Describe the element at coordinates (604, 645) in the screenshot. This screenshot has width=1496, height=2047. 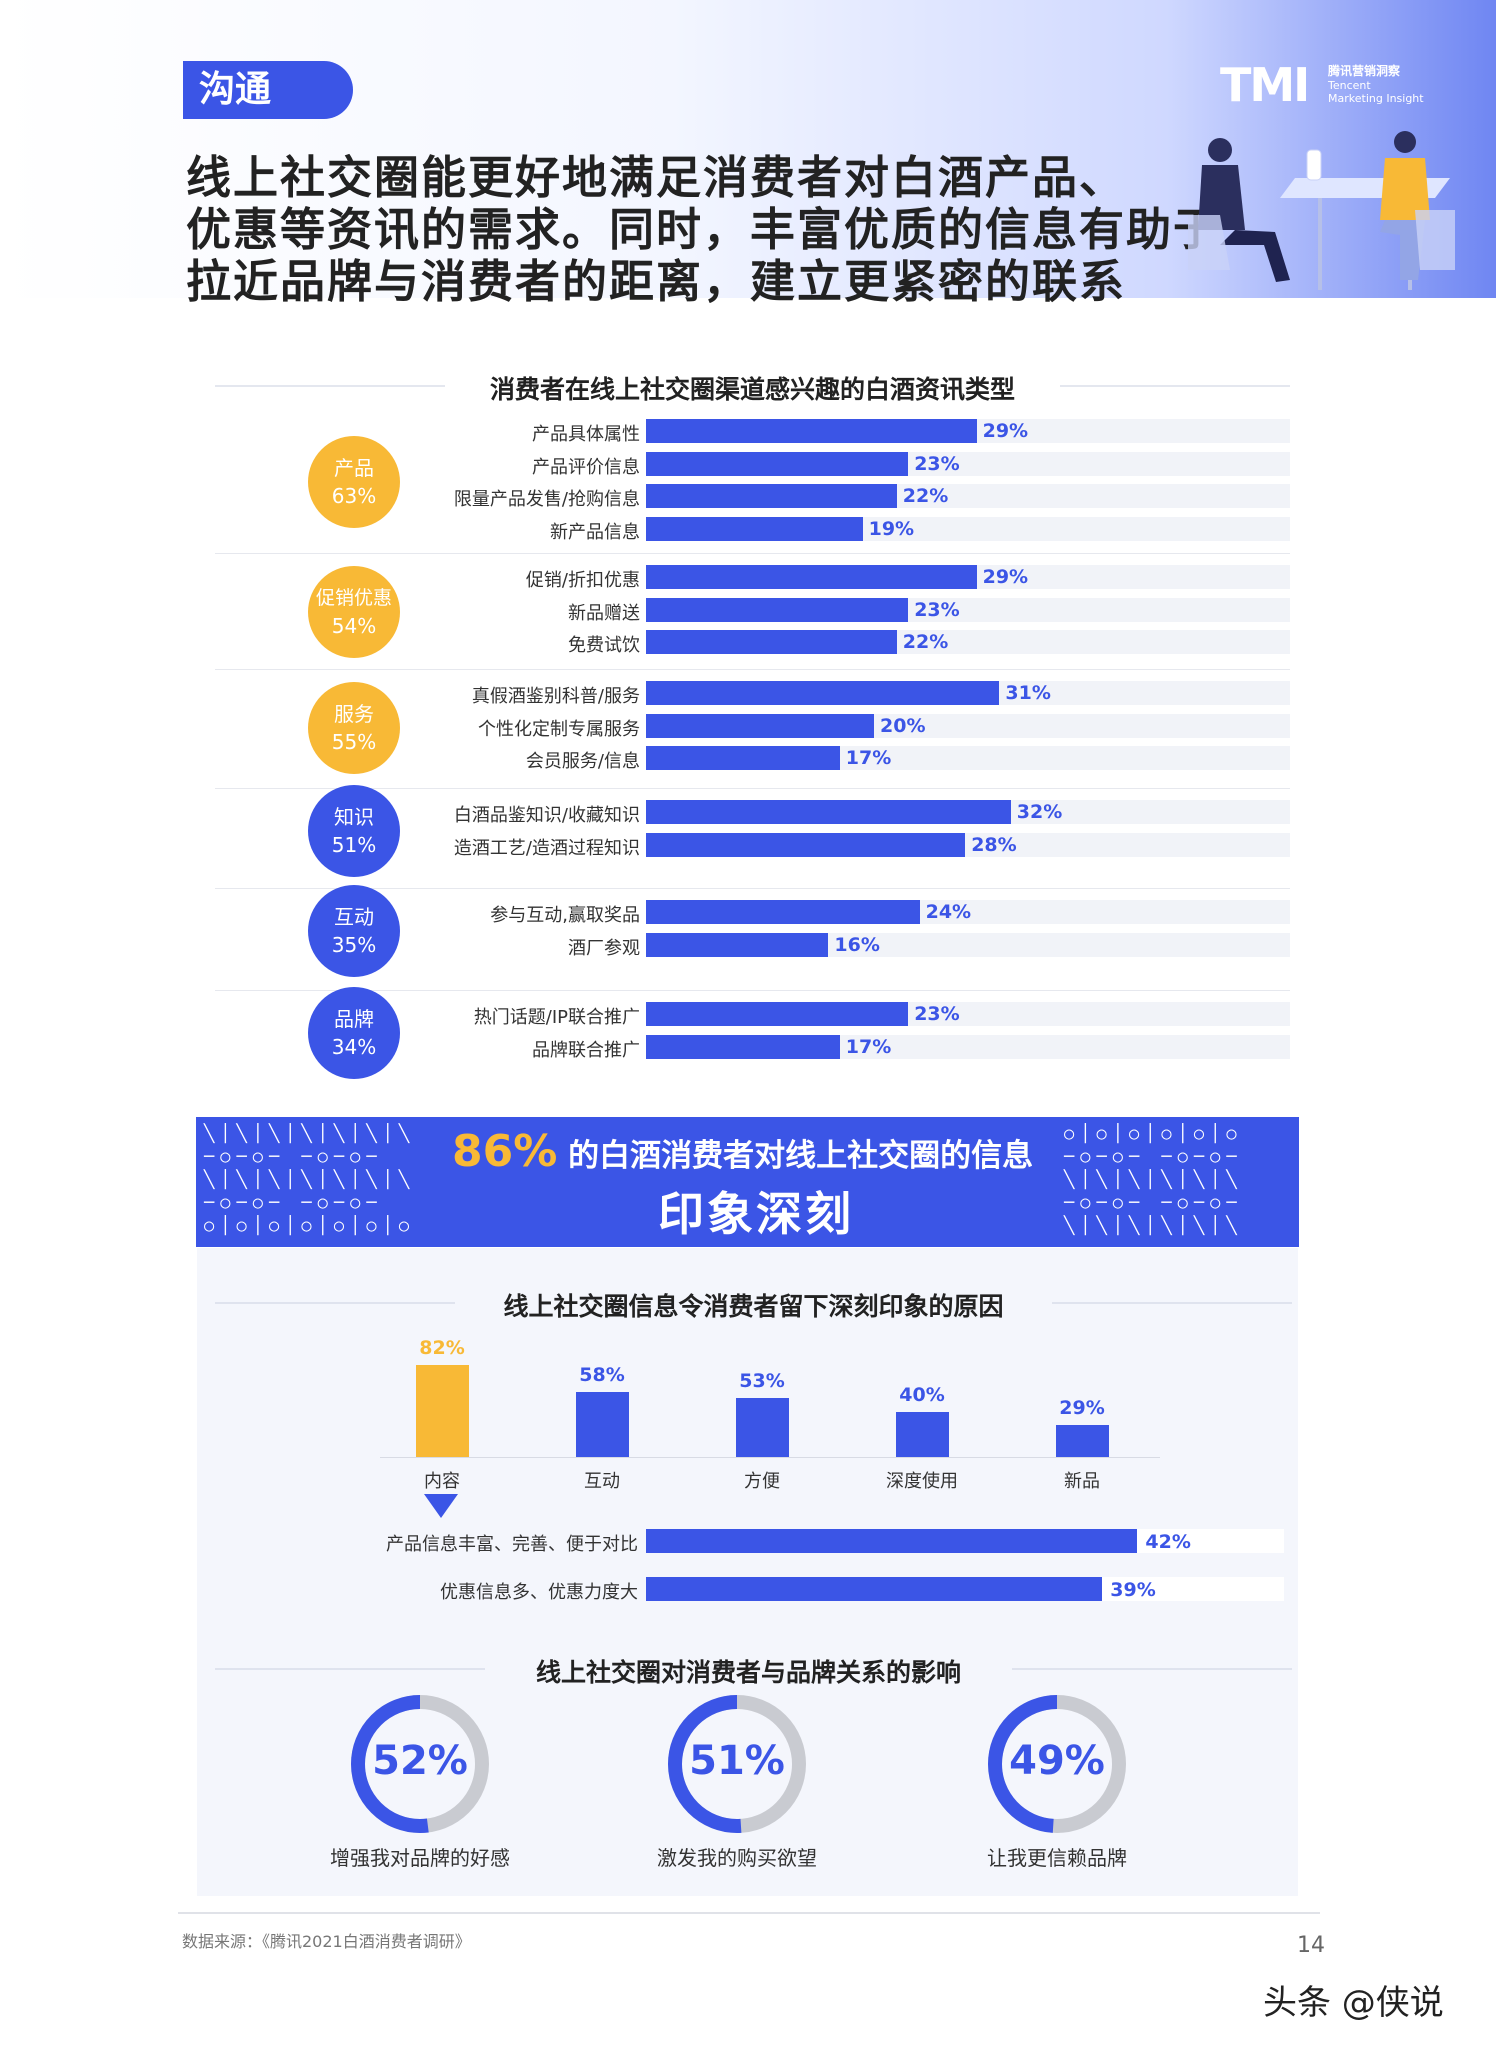
I see `row-label: 免费试饮` at that location.